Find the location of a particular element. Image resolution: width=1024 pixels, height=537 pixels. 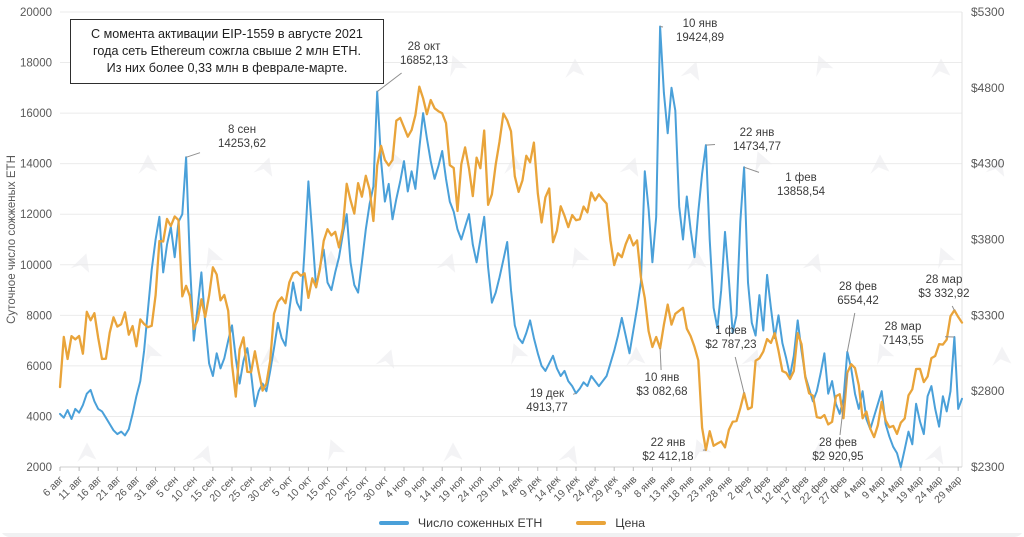

y-axis-title: Суточное число сожженых ETH is located at coordinates (12, 239).